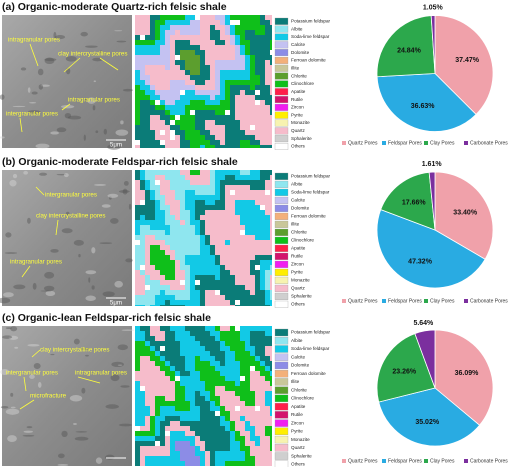 The image size is (520, 467). What do you see at coordinates (405, 301) in the screenshot?
I see `legend-label: Feldspar Pores` at bounding box center [405, 301].